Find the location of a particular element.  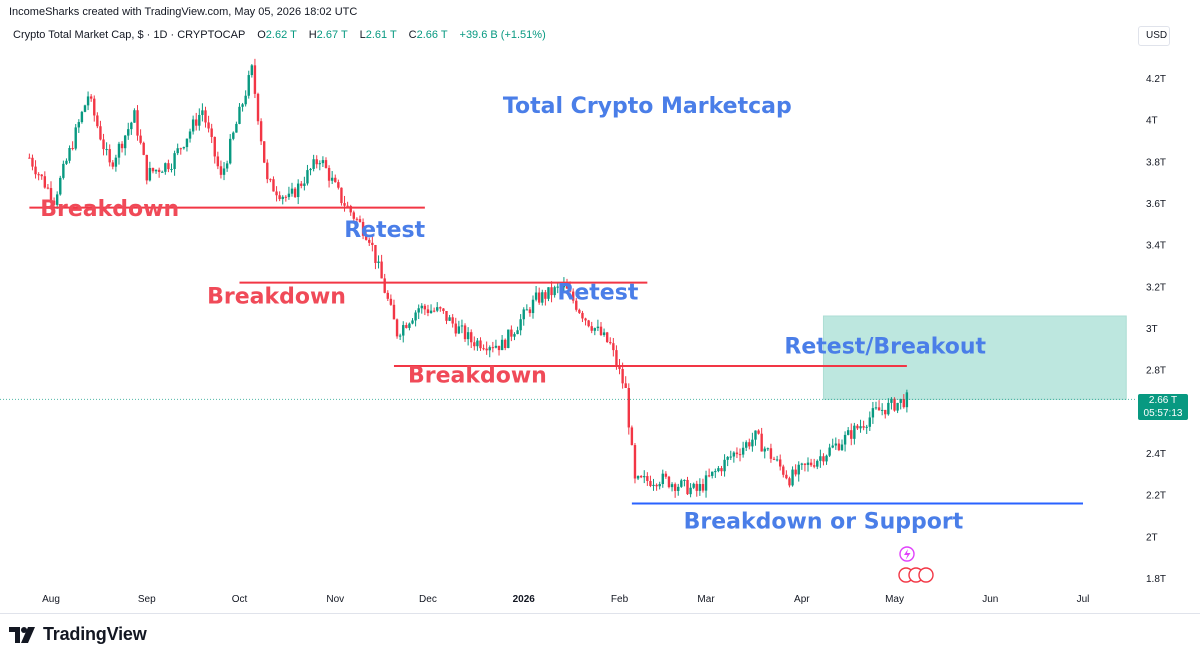

y-tick-label: 2.4T is located at coordinates (1156, 454).